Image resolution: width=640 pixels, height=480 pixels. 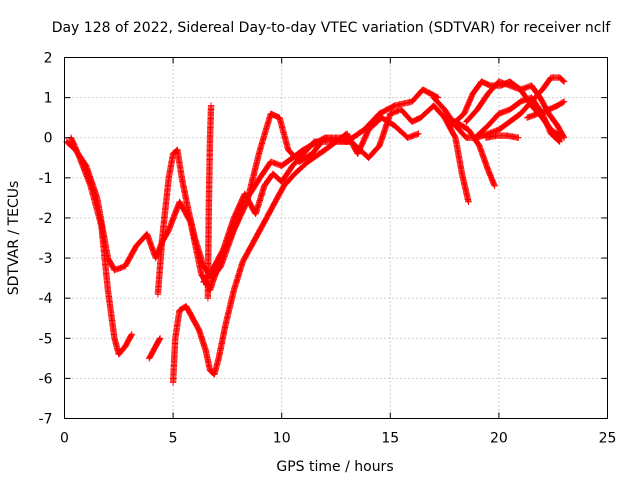 I want to click on x-axis-label: GPS time / hours, so click(x=334, y=467).